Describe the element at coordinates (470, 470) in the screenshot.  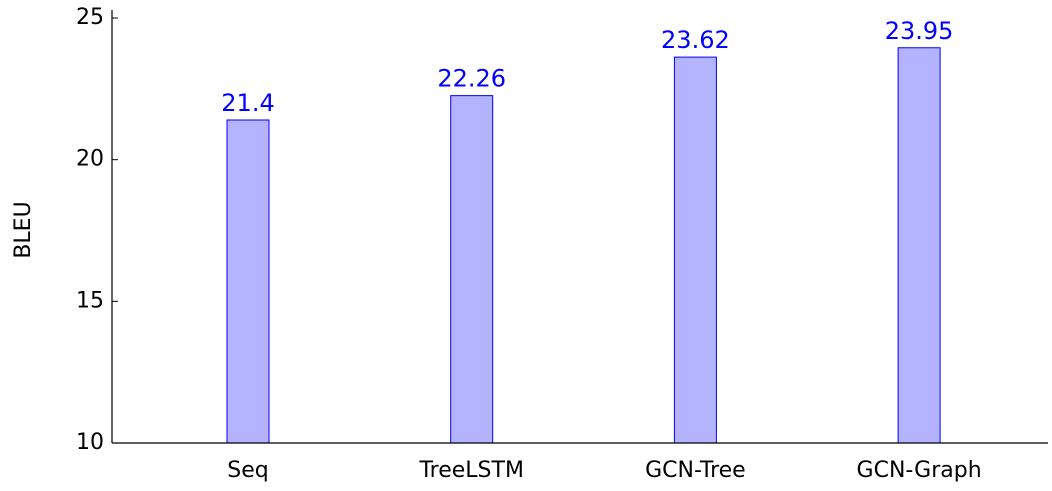
I see `x-tick-label: TreeLSTM` at that location.